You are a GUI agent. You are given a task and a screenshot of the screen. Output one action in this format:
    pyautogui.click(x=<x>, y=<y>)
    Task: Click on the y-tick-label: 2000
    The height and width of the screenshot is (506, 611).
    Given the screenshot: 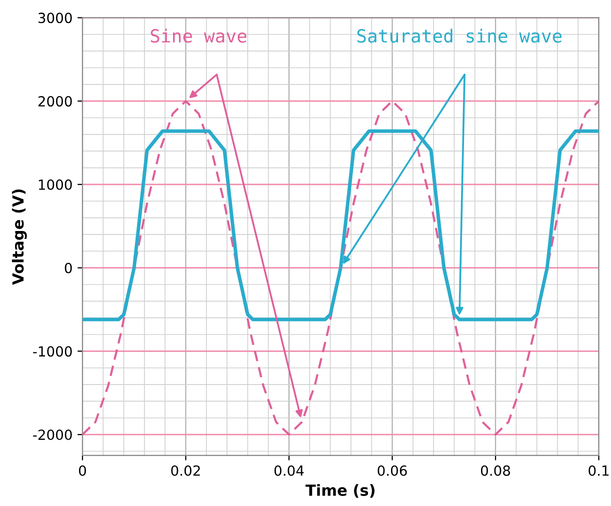 What is the action you would take?
    pyautogui.click(x=55, y=101)
    